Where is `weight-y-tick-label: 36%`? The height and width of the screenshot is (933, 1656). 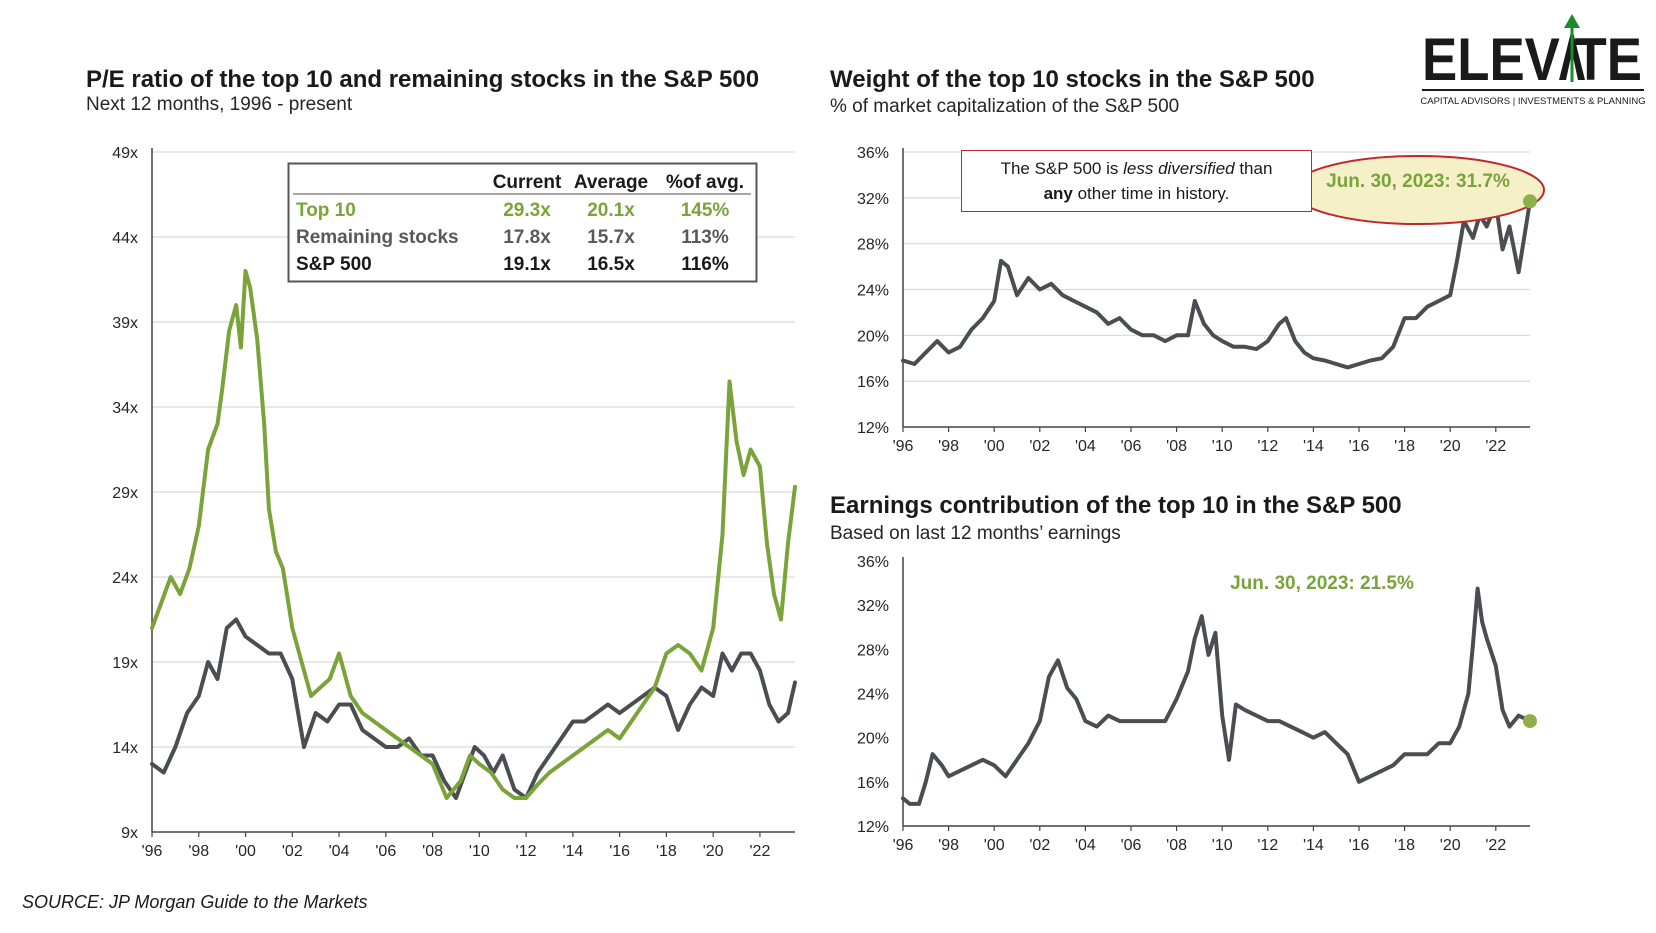 weight-y-tick-label: 36% is located at coordinates (873, 153).